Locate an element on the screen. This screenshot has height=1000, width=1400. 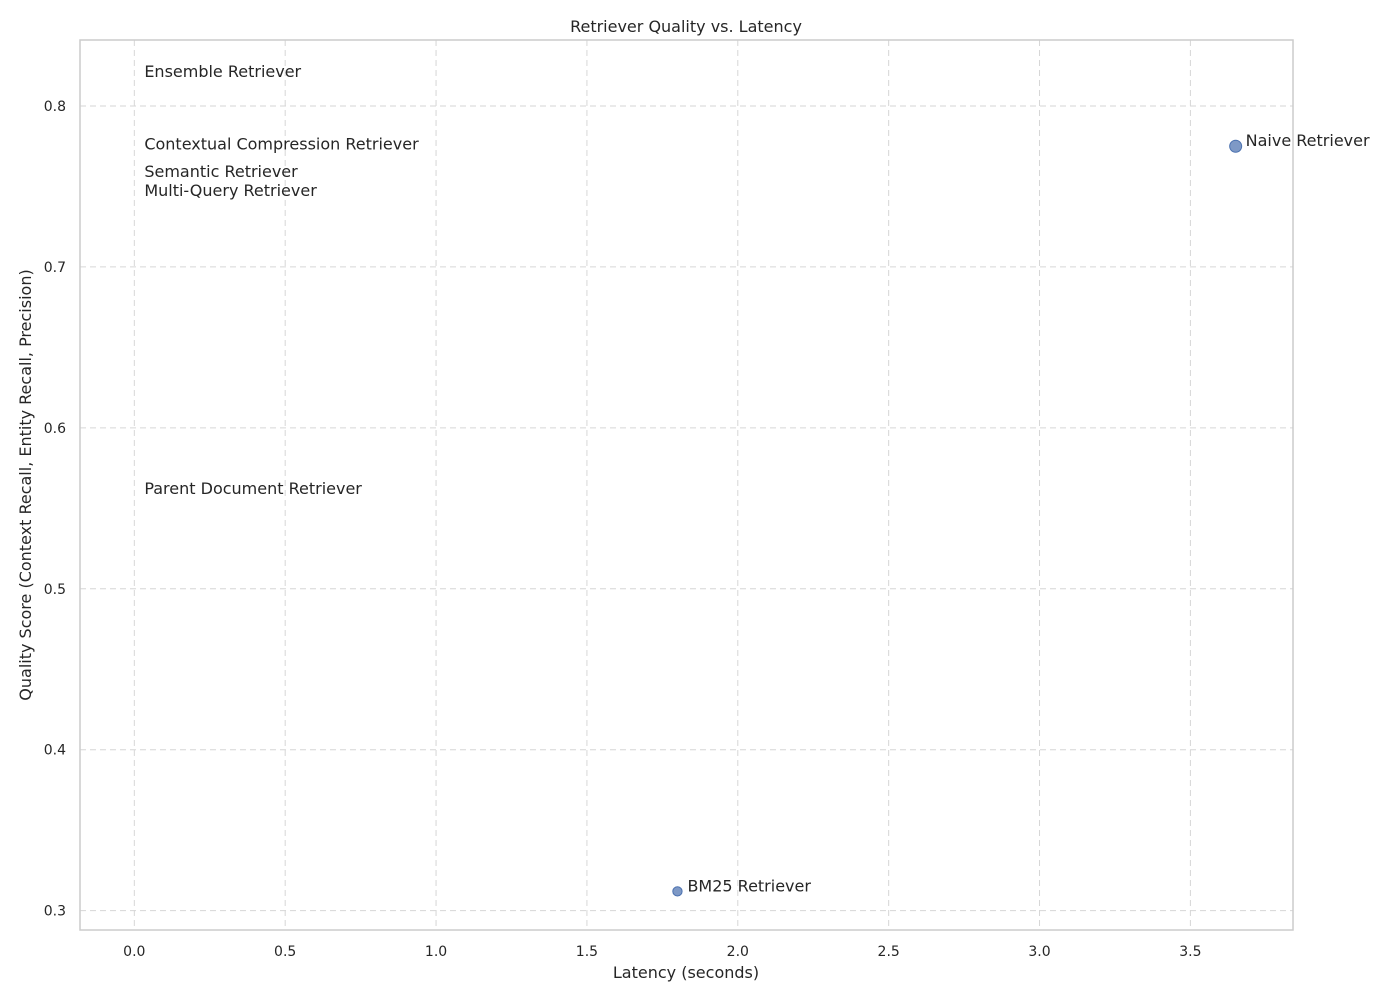
x-tick-label: 3.5 is located at coordinates (1190, 952).